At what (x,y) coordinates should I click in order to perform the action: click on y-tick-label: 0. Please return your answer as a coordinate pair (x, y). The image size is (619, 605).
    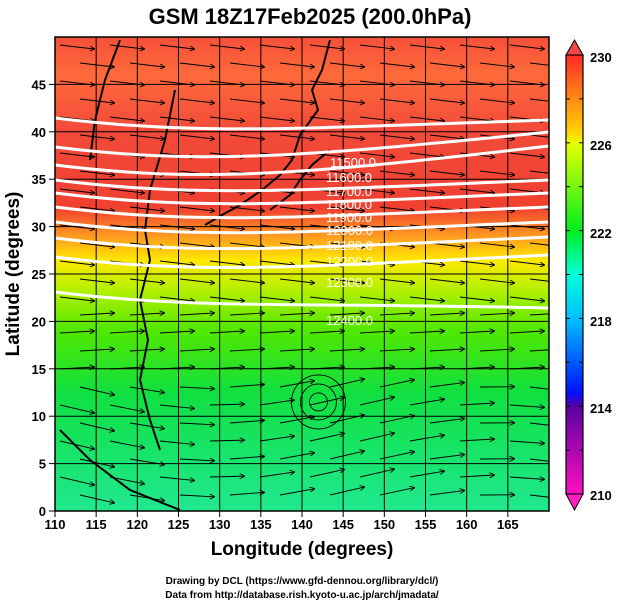
    Looking at the image, I should click on (42, 511).